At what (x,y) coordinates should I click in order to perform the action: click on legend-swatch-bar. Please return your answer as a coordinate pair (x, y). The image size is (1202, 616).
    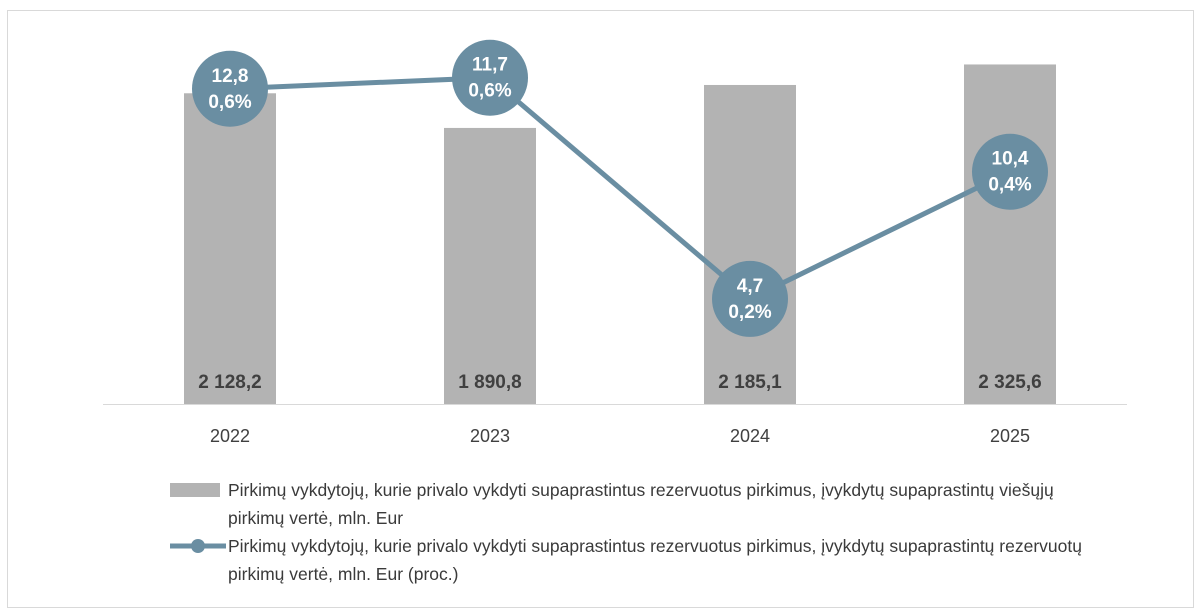
    Looking at the image, I should click on (195, 490).